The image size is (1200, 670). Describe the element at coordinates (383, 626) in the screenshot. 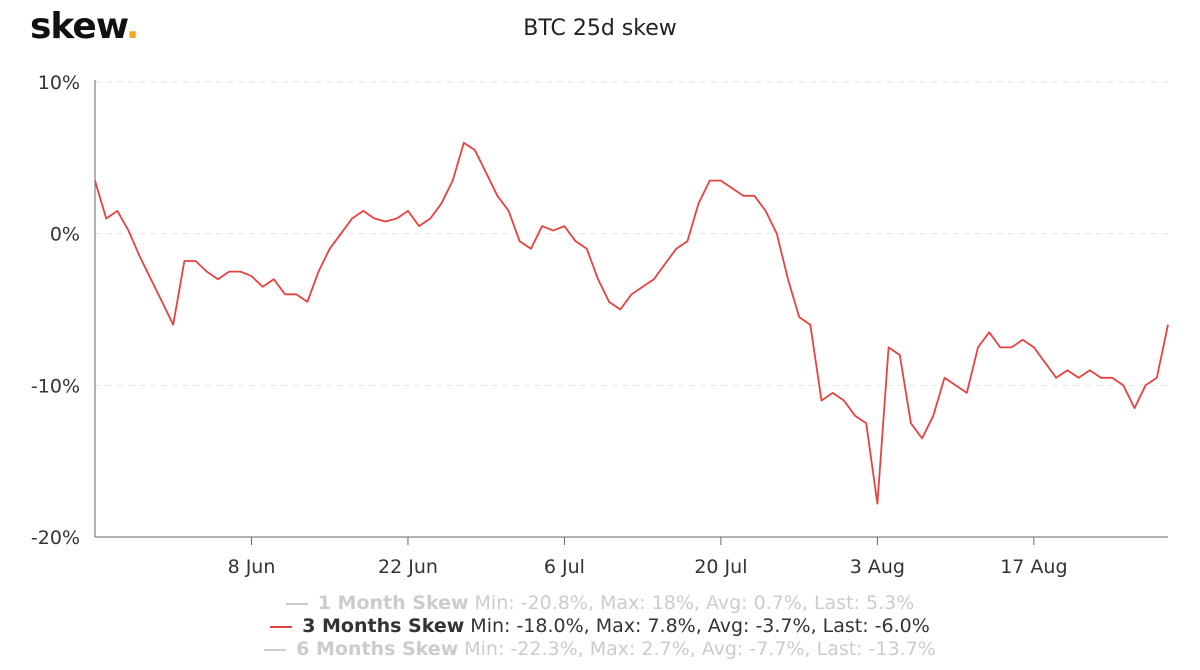

I see `legend-series-name: 3 Months Skew` at that location.